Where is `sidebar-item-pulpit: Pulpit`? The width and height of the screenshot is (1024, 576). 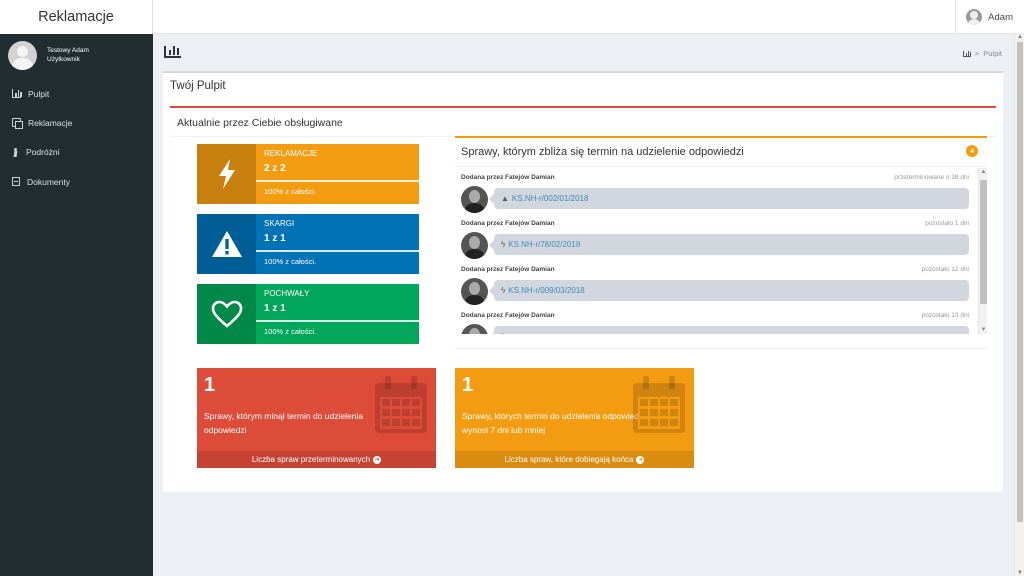
sidebar-item-pulpit: Pulpit is located at coordinates (76, 93).